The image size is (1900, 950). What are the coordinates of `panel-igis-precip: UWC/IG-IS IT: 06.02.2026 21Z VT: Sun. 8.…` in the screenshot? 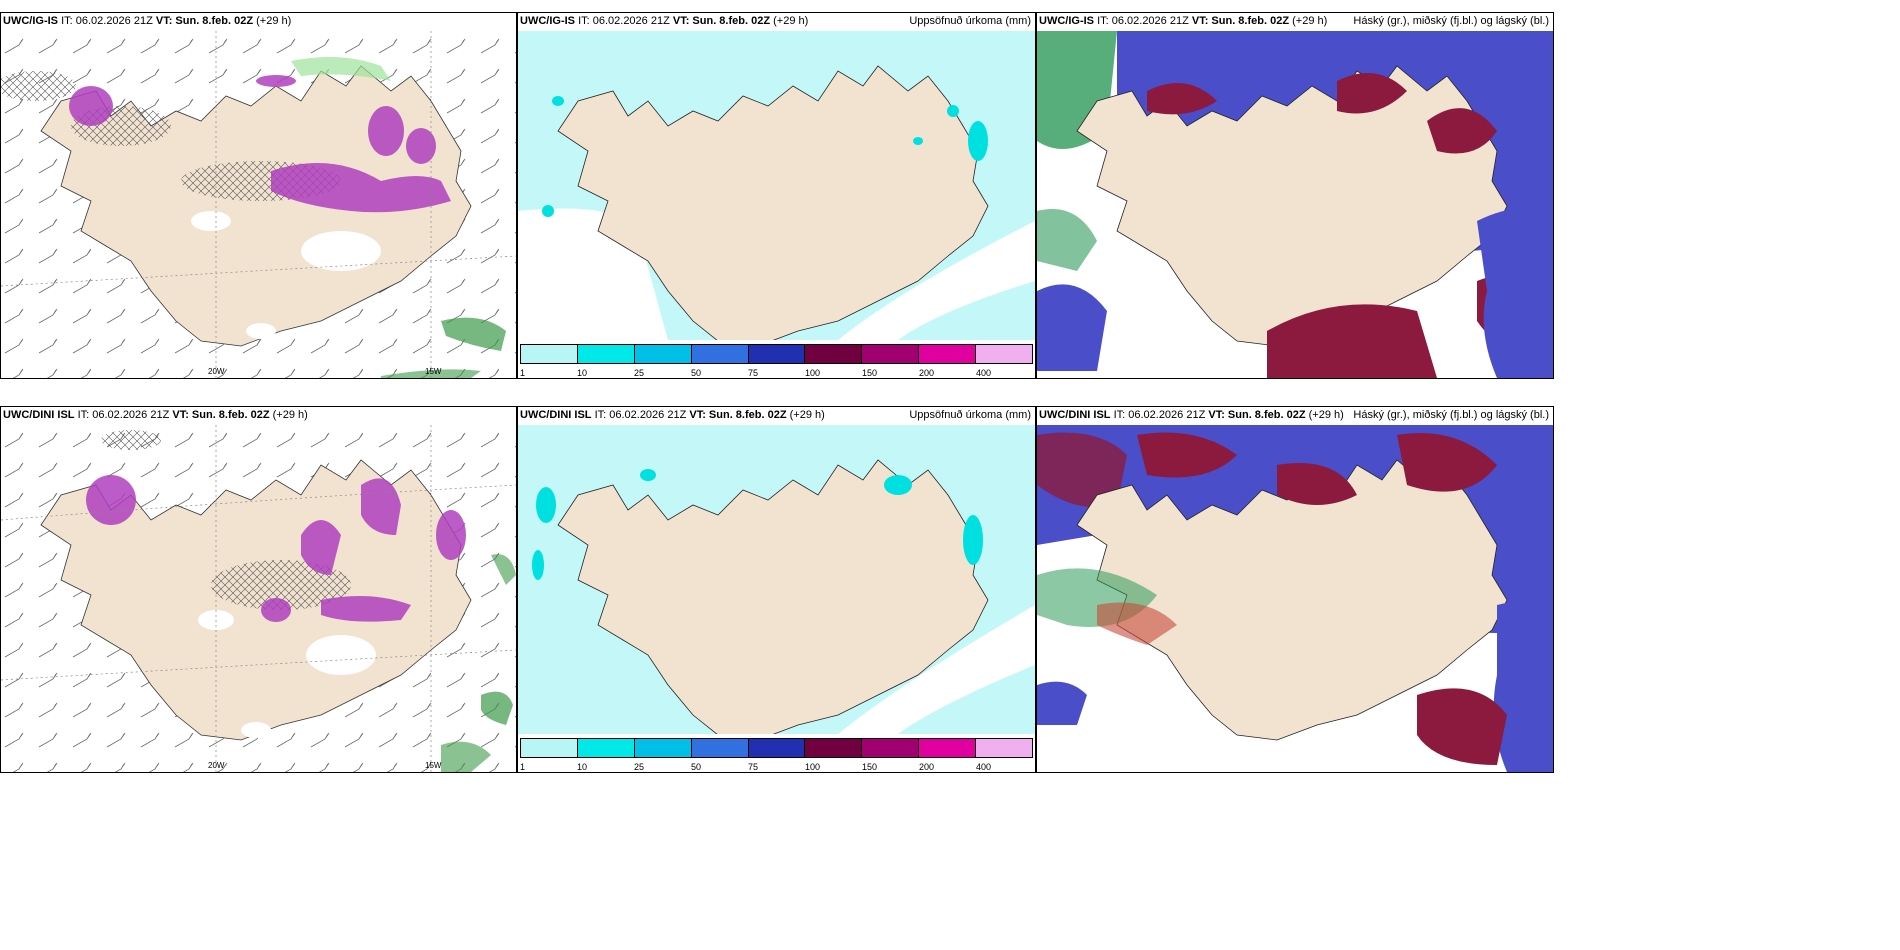 It's located at (776, 195).